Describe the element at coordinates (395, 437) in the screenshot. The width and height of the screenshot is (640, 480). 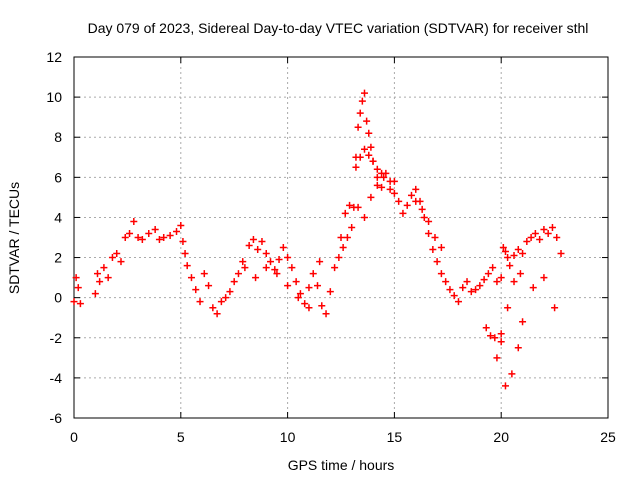
I see `x-tick-label: 15` at that location.